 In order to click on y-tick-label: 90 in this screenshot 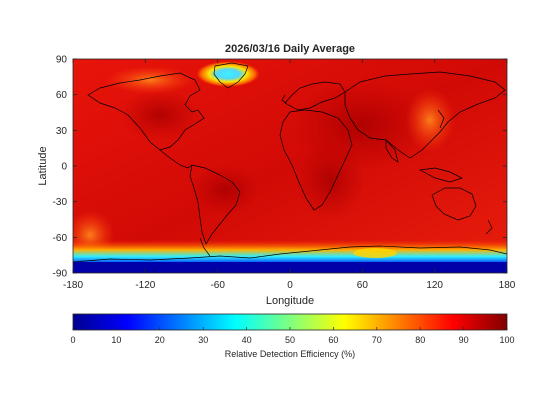, I will do `click(62, 60)`.